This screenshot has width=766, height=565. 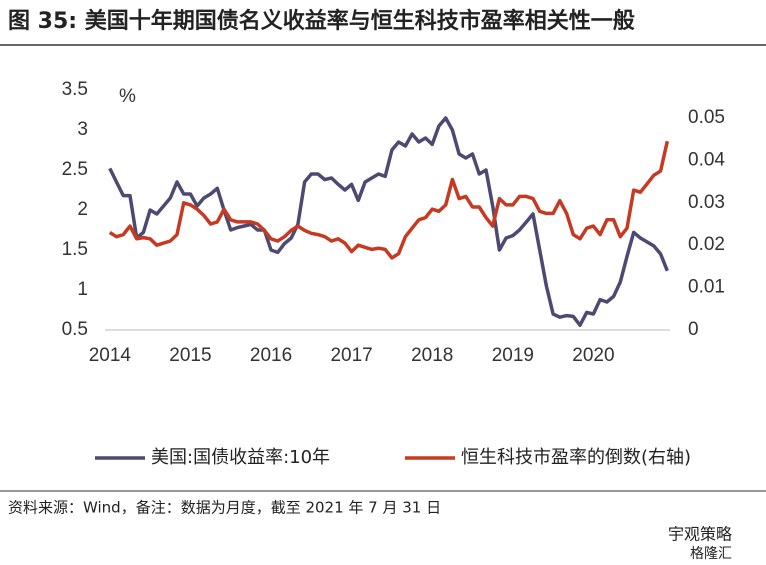 I want to click on y-tick-label: 1.5, so click(x=75, y=249).